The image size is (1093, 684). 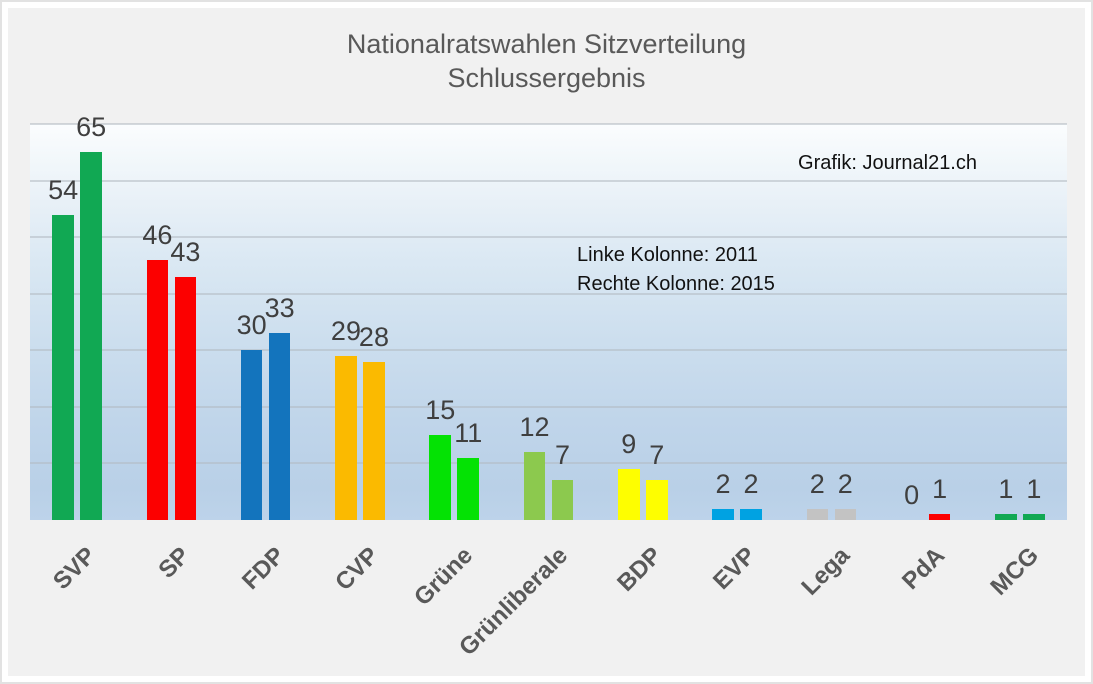 I want to click on bar-FDP-2011, so click(x=251, y=435).